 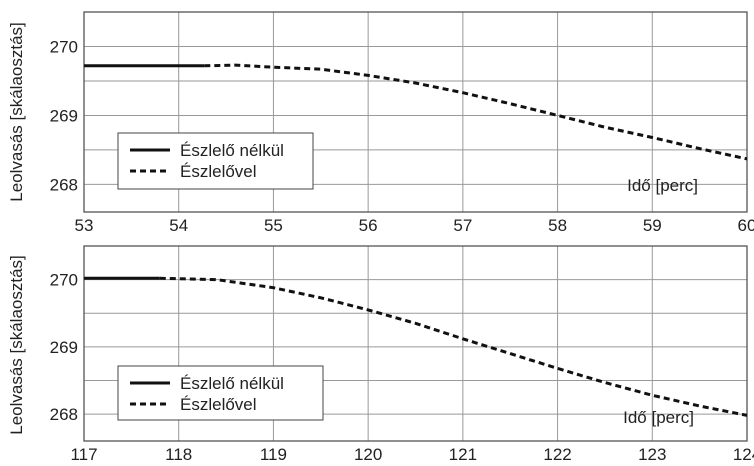 What do you see at coordinates (462, 225) in the screenshot?
I see `x-tick-label: 57` at bounding box center [462, 225].